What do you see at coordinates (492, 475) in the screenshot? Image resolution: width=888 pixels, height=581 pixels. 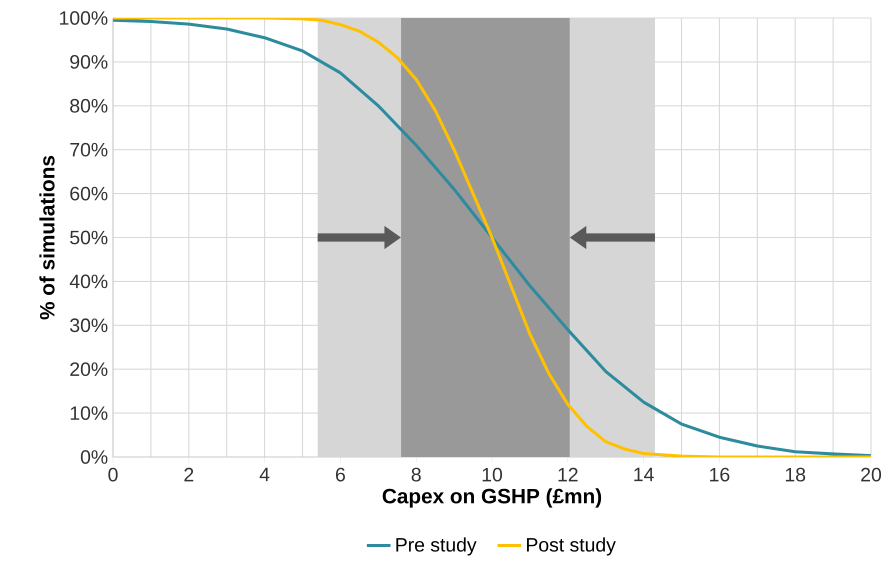 I see `x-tick-label: 10` at bounding box center [492, 475].